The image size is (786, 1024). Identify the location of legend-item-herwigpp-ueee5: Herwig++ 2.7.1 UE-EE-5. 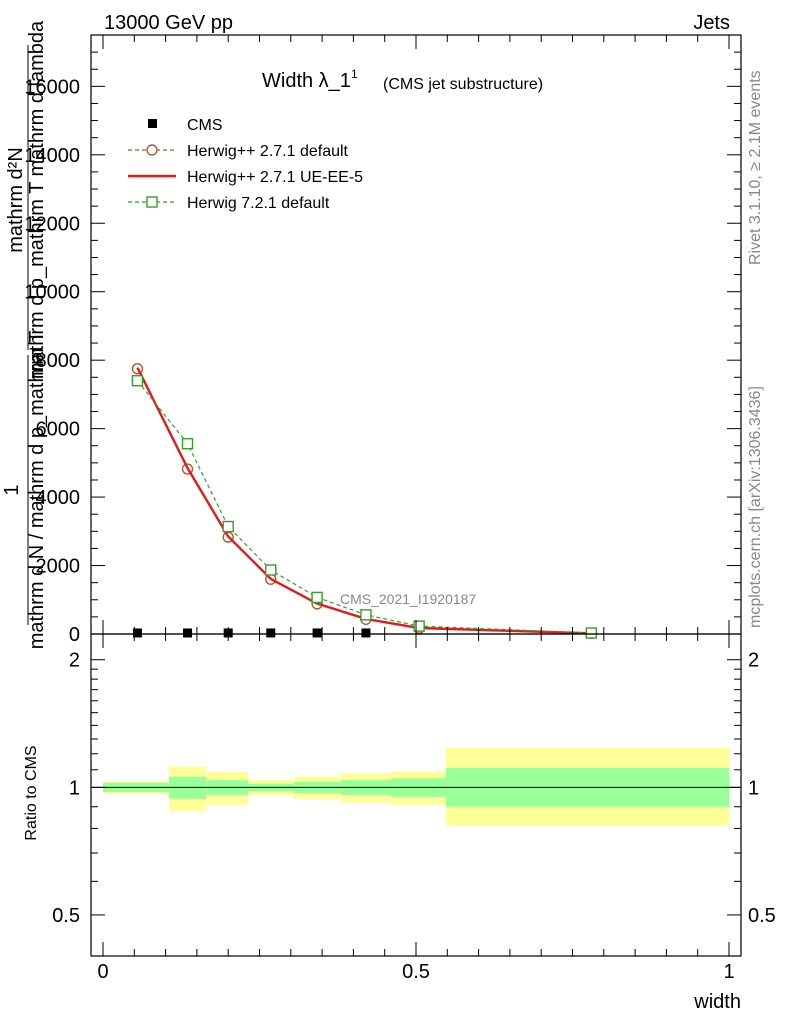
(245, 177).